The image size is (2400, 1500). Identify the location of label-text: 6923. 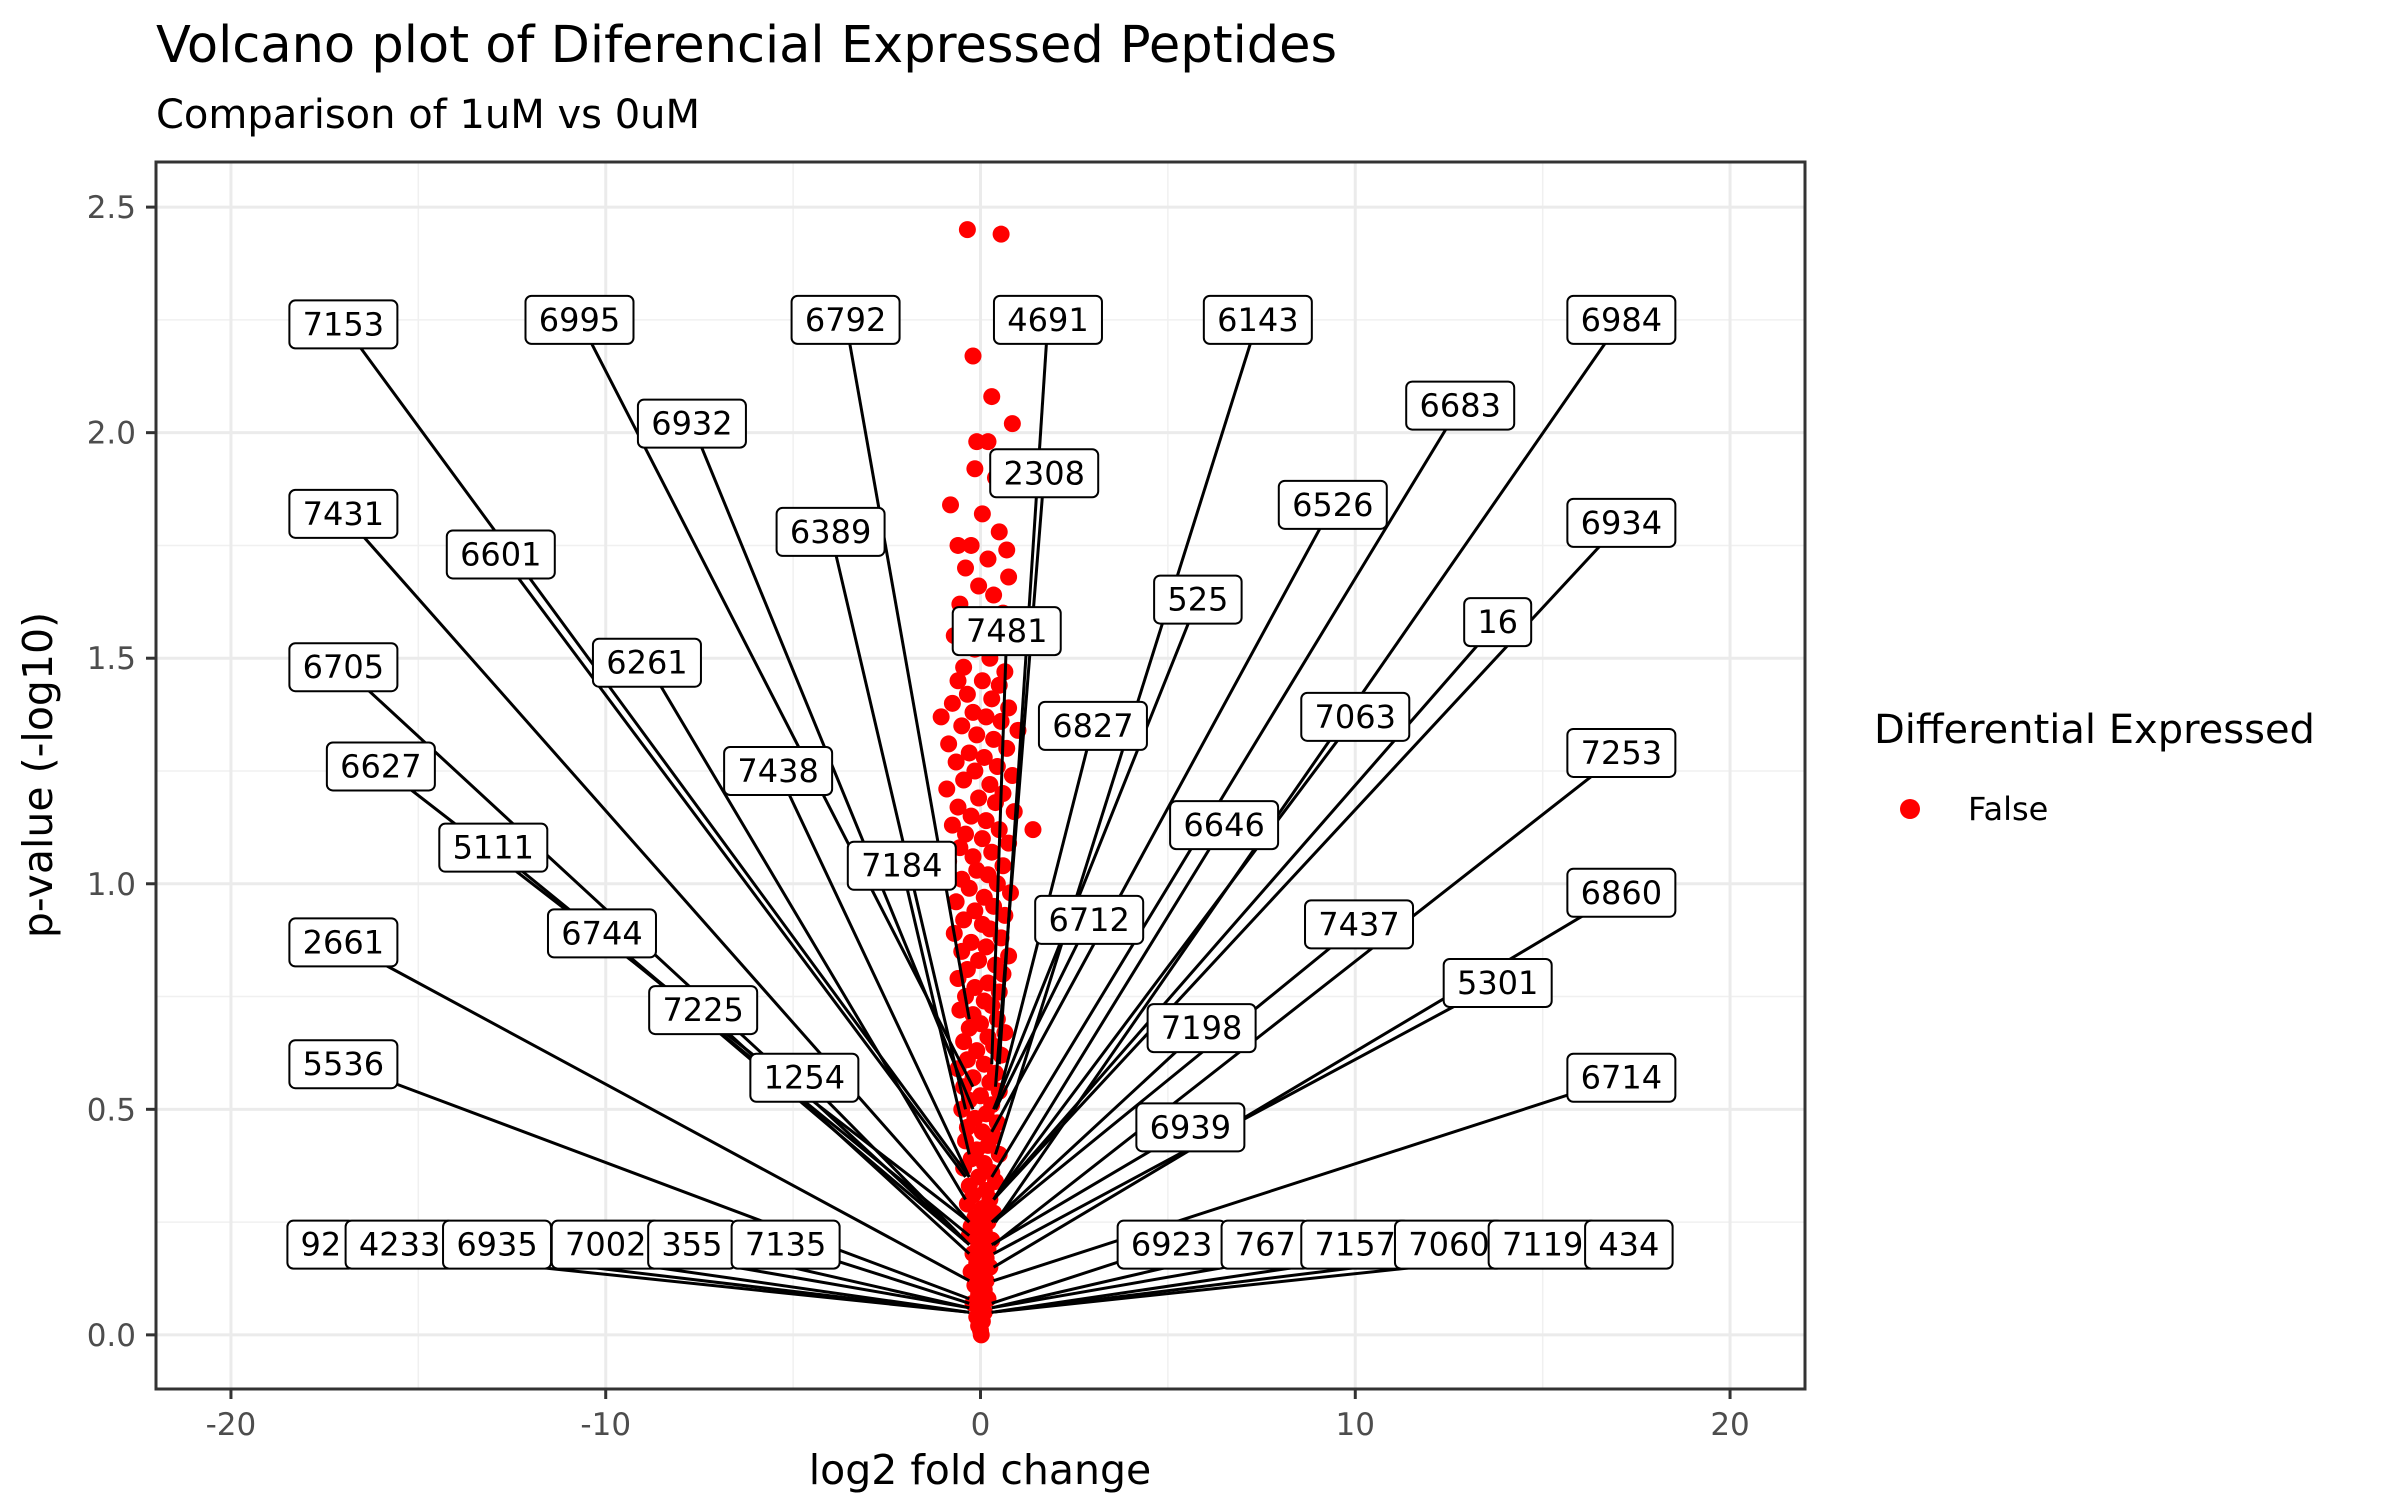
(1171, 1245).